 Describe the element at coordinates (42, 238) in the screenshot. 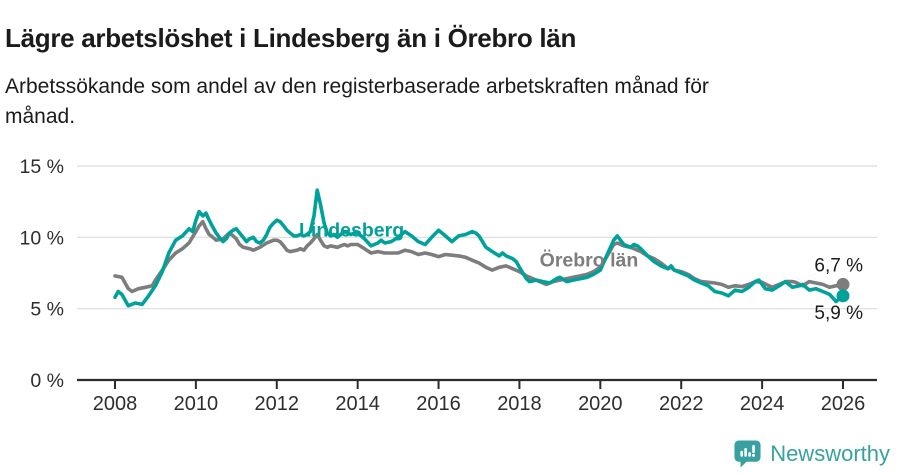

I see `y-tick-label: 10 %` at that location.